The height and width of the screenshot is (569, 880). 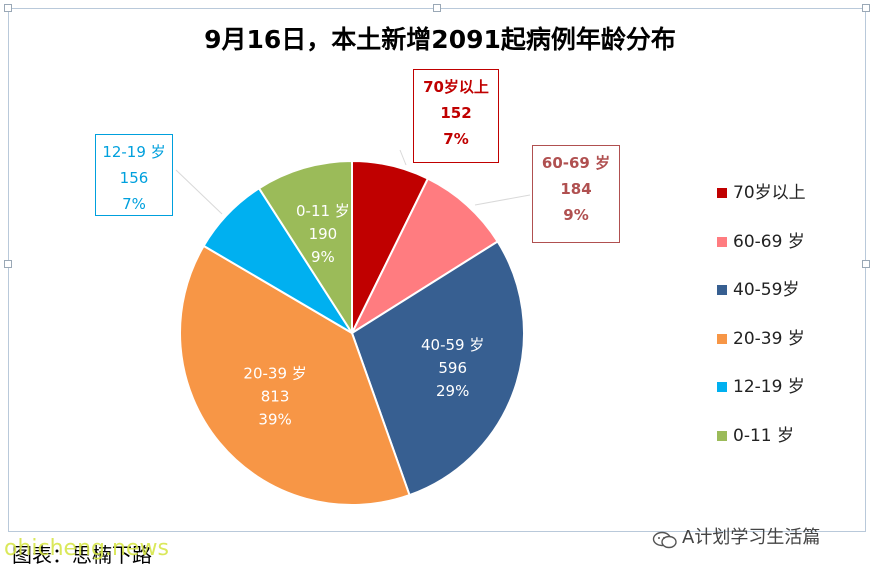 I want to click on callout-0: 70岁以上 152 7%, so click(x=456, y=116).